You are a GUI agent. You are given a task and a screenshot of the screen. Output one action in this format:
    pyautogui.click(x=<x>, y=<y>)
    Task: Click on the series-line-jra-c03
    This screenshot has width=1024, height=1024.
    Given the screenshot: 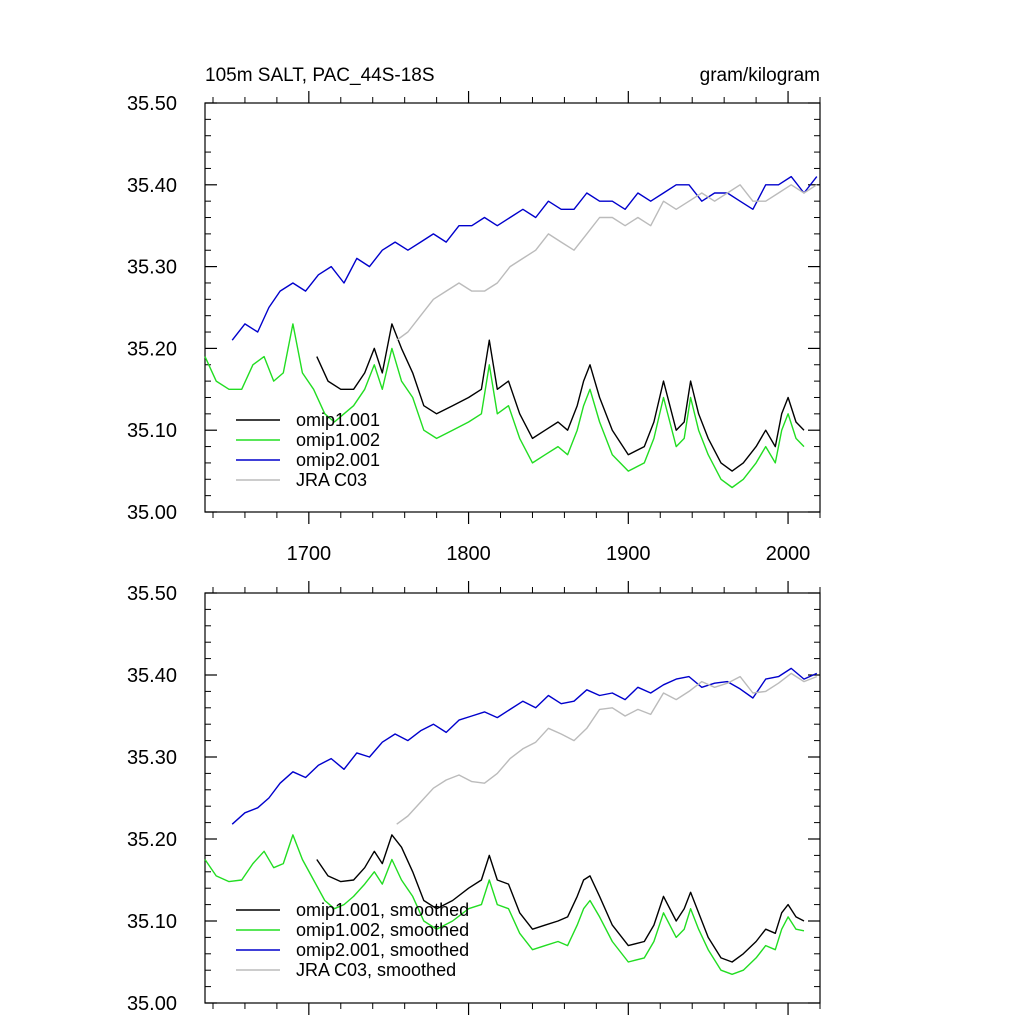 What is the action you would take?
    pyautogui.click(x=607, y=262)
    